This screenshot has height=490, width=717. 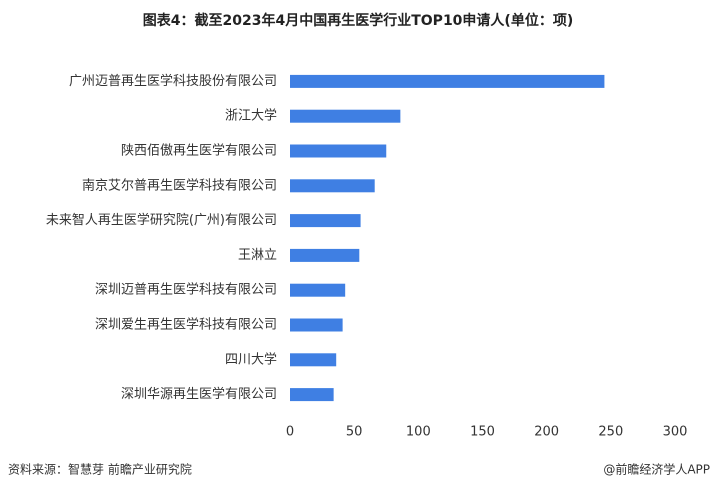 I want to click on x-tick-label: 100, so click(x=418, y=432).